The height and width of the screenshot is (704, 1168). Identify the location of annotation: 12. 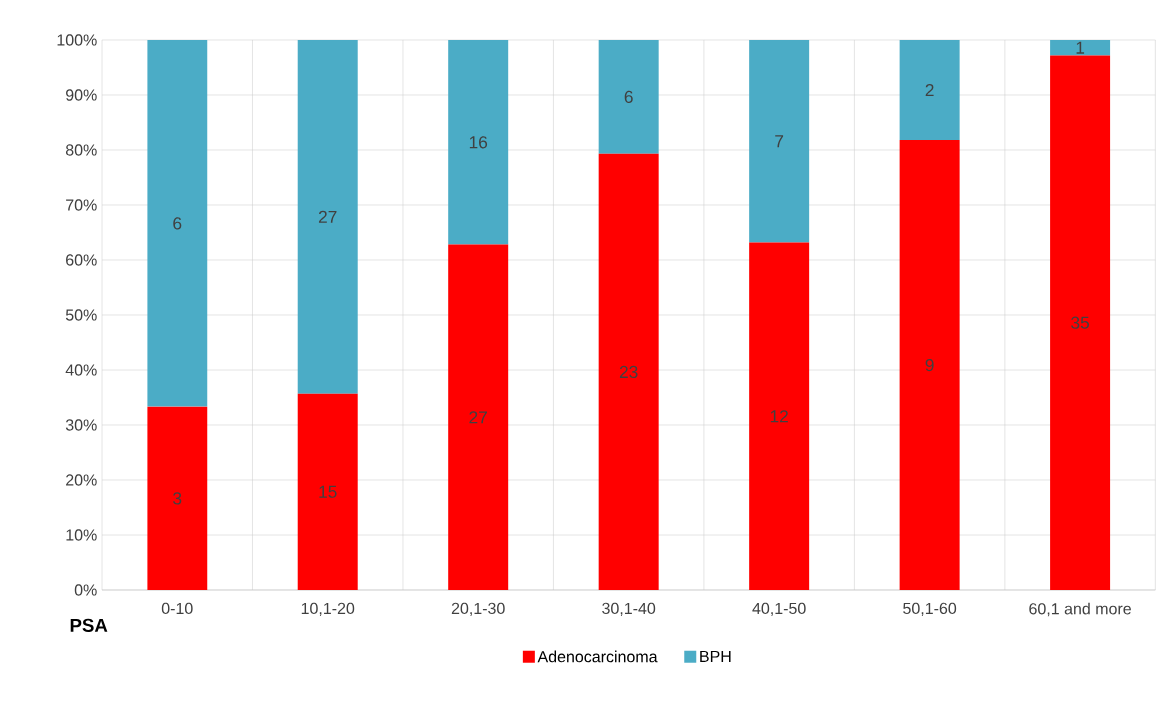
(779, 416).